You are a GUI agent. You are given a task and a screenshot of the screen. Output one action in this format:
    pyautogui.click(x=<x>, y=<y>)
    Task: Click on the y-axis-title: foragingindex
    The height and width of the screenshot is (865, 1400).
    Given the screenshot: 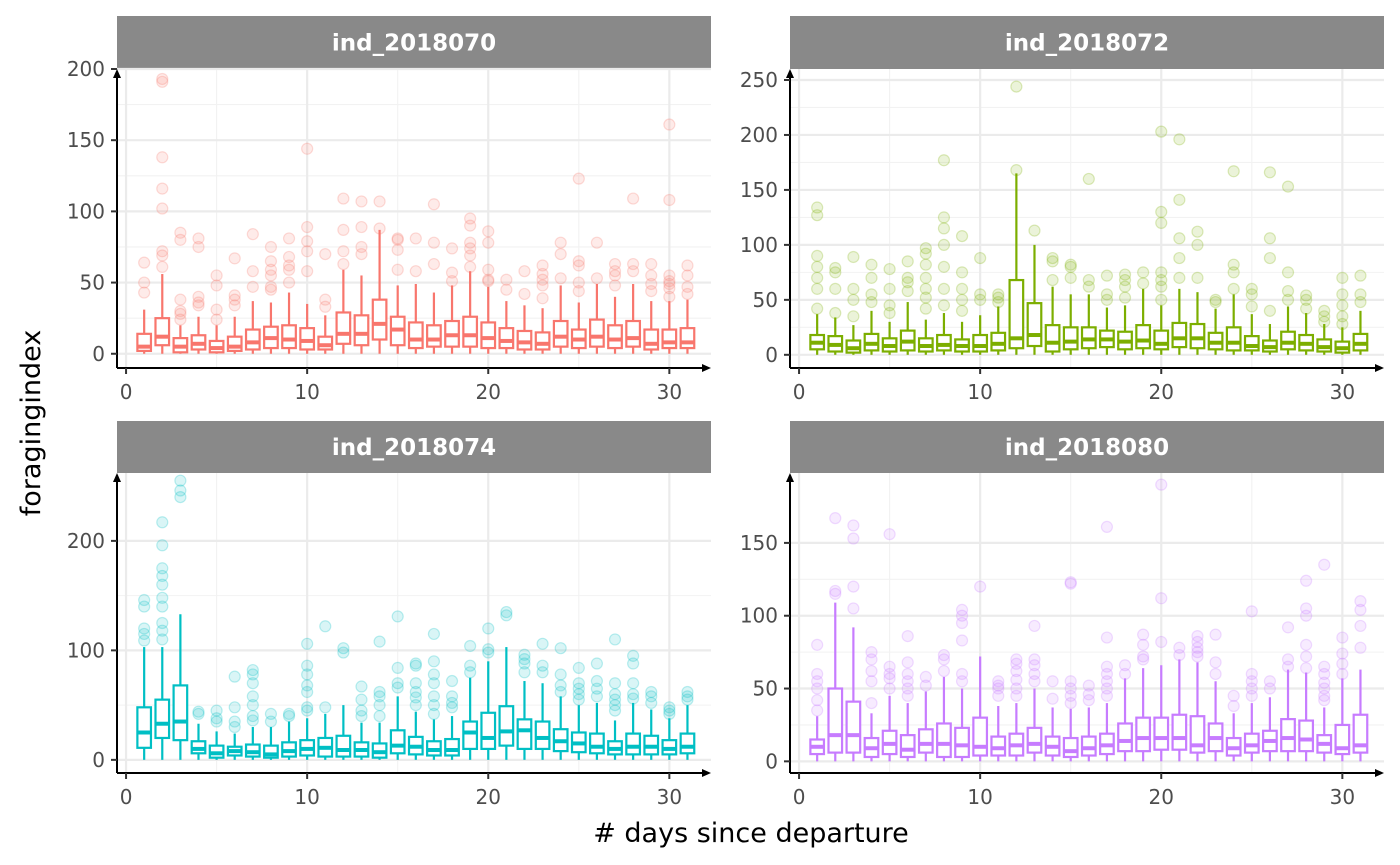 What is the action you would take?
    pyautogui.click(x=31, y=423)
    